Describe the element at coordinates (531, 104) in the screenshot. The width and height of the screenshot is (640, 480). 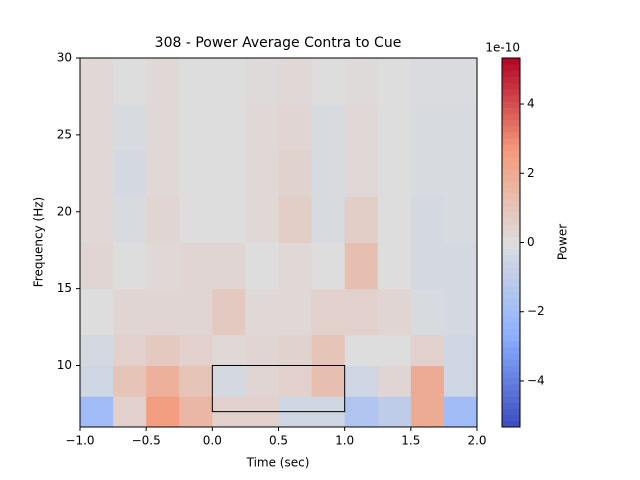
I see `colorbar-tick-label: 4` at that location.